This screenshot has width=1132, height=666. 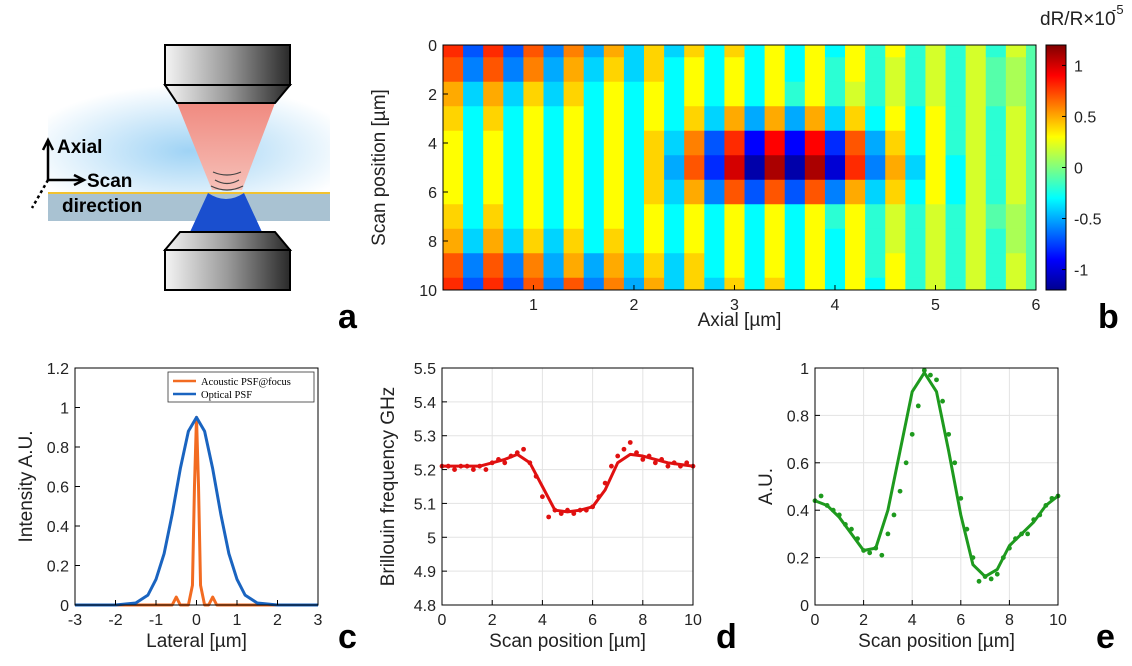 I want to click on data-line, so click(x=568, y=483).